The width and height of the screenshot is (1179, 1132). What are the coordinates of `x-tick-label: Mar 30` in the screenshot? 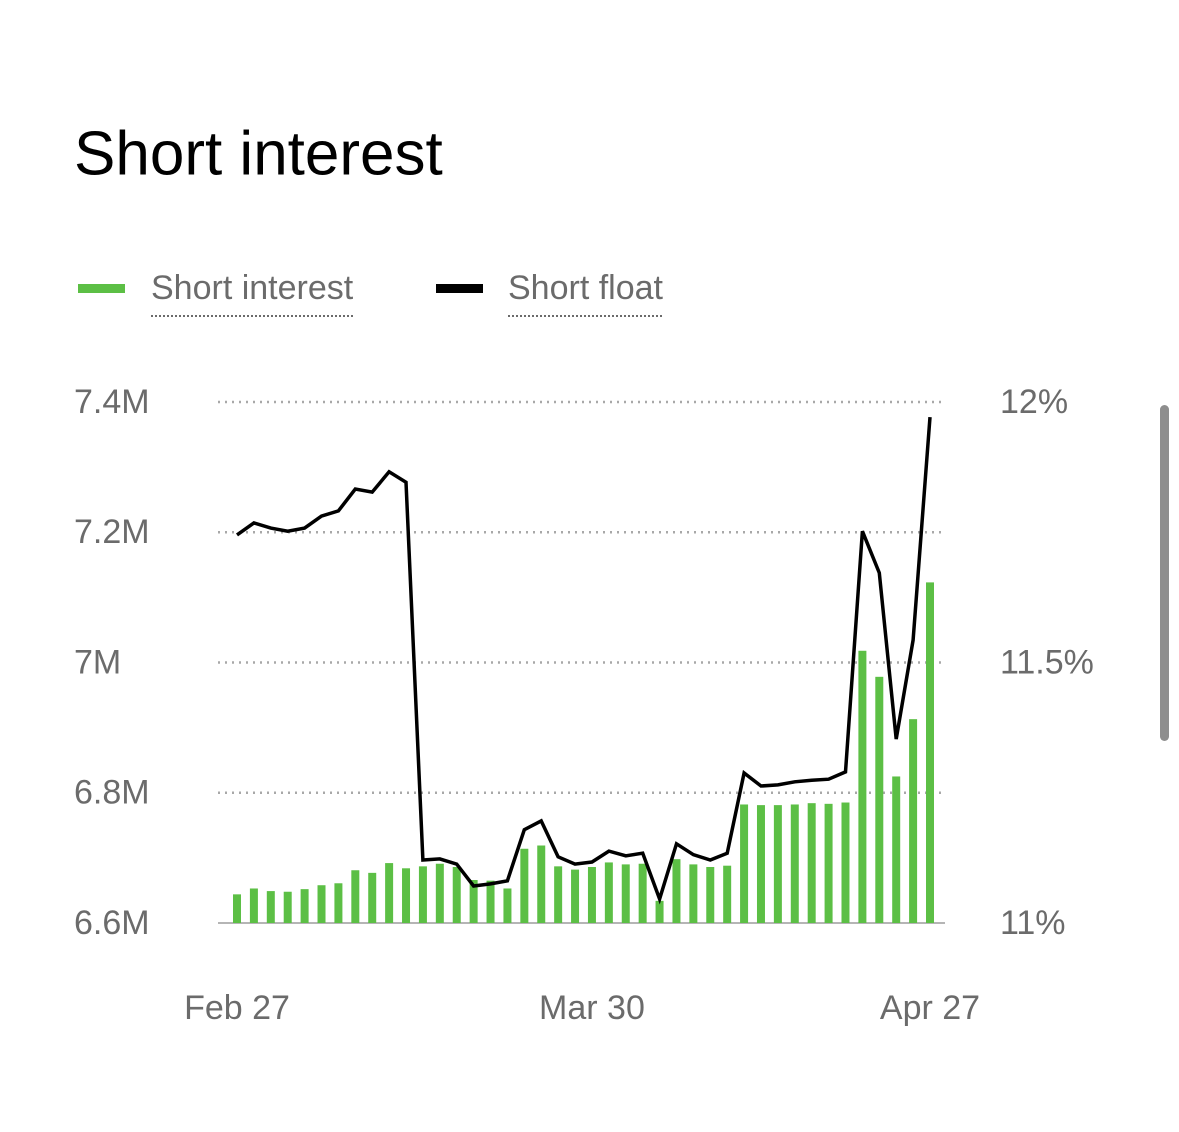 It's located at (592, 1008).